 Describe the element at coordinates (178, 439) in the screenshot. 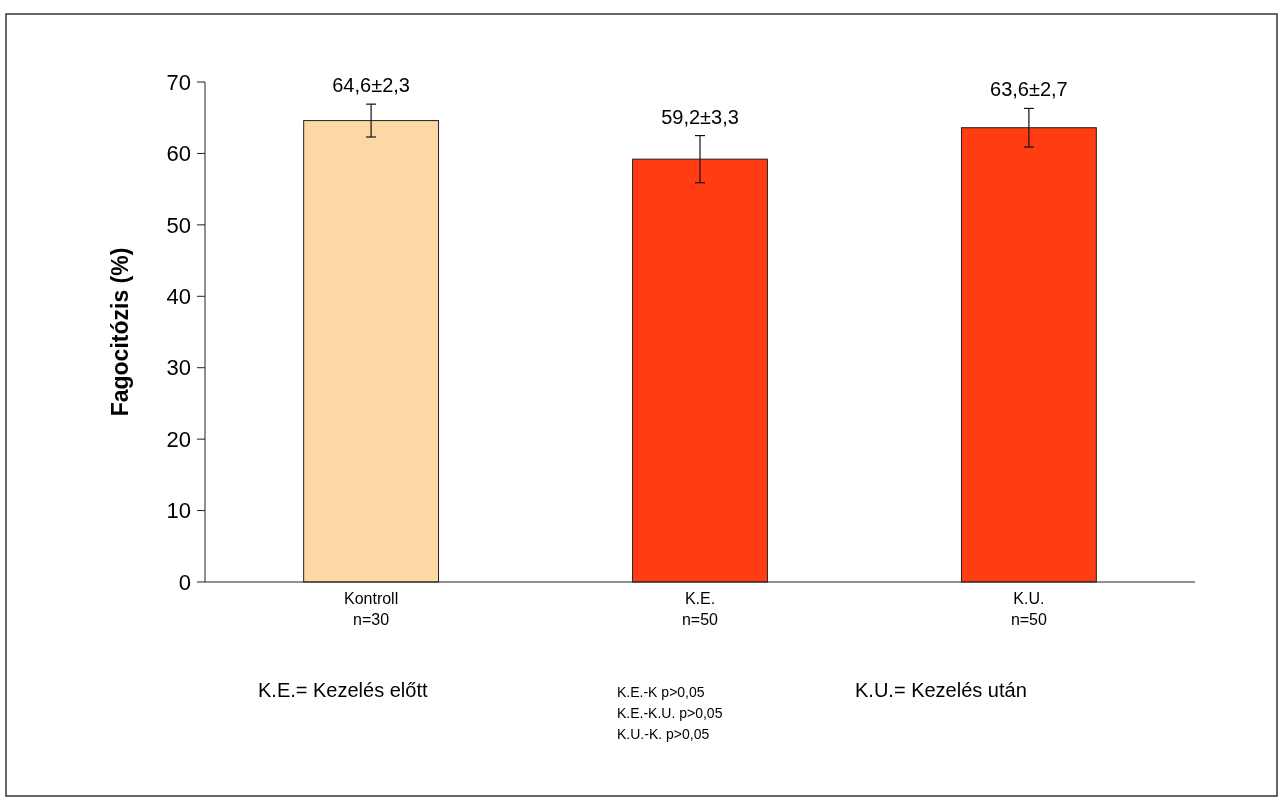

I see `y-tick-label: 20` at that location.